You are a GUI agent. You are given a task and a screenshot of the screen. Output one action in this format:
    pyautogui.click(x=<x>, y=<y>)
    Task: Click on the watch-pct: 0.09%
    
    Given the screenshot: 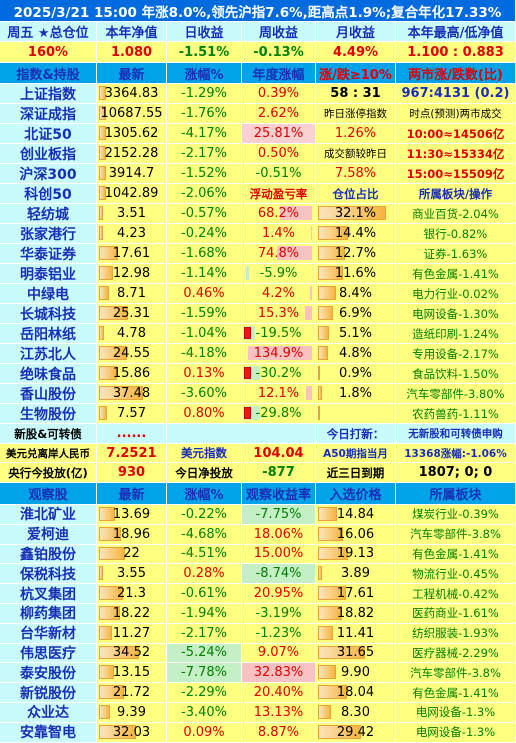 What is the action you would take?
    pyautogui.click(x=204, y=732)
    